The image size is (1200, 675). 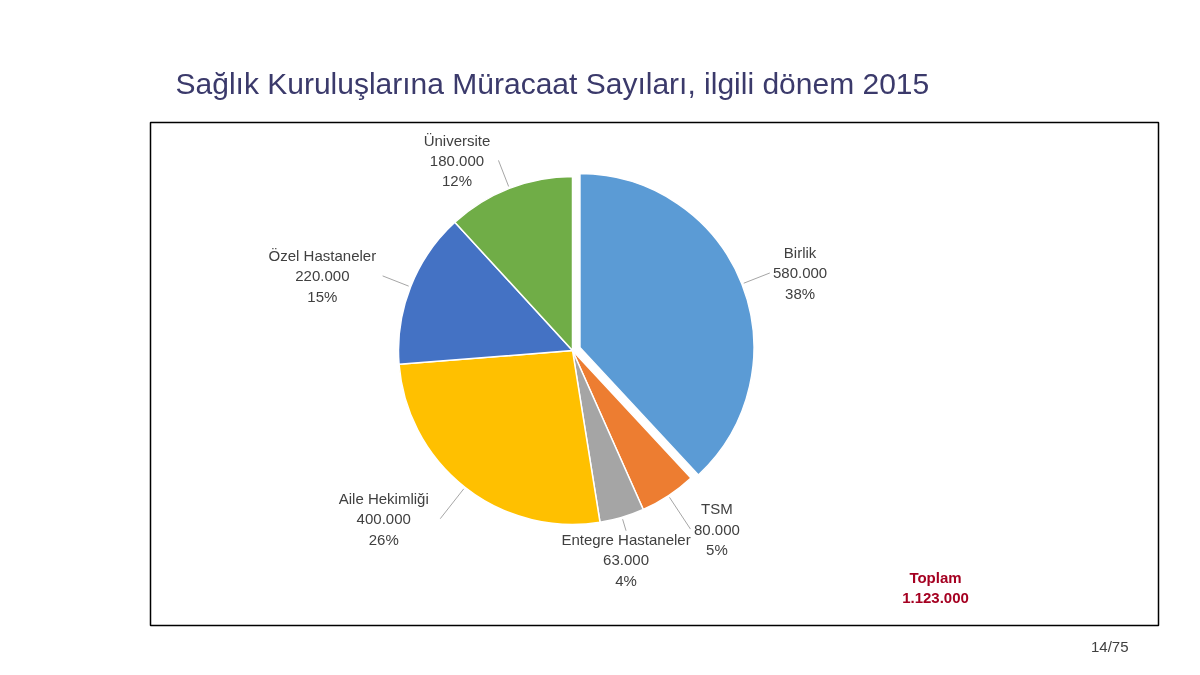 What do you see at coordinates (457, 170) in the screenshot?
I see `data-label: 180.000 12%` at bounding box center [457, 170].